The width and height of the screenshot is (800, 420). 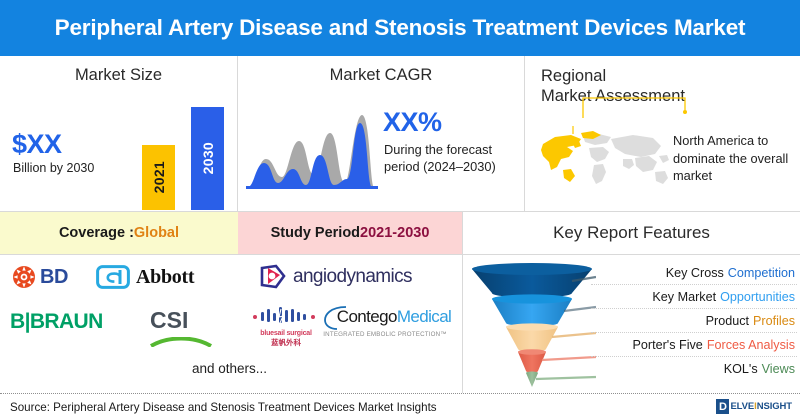 What do you see at coordinates (273, 276) in the screenshot?
I see `angiodynamics-mark-icon` at bounding box center [273, 276].